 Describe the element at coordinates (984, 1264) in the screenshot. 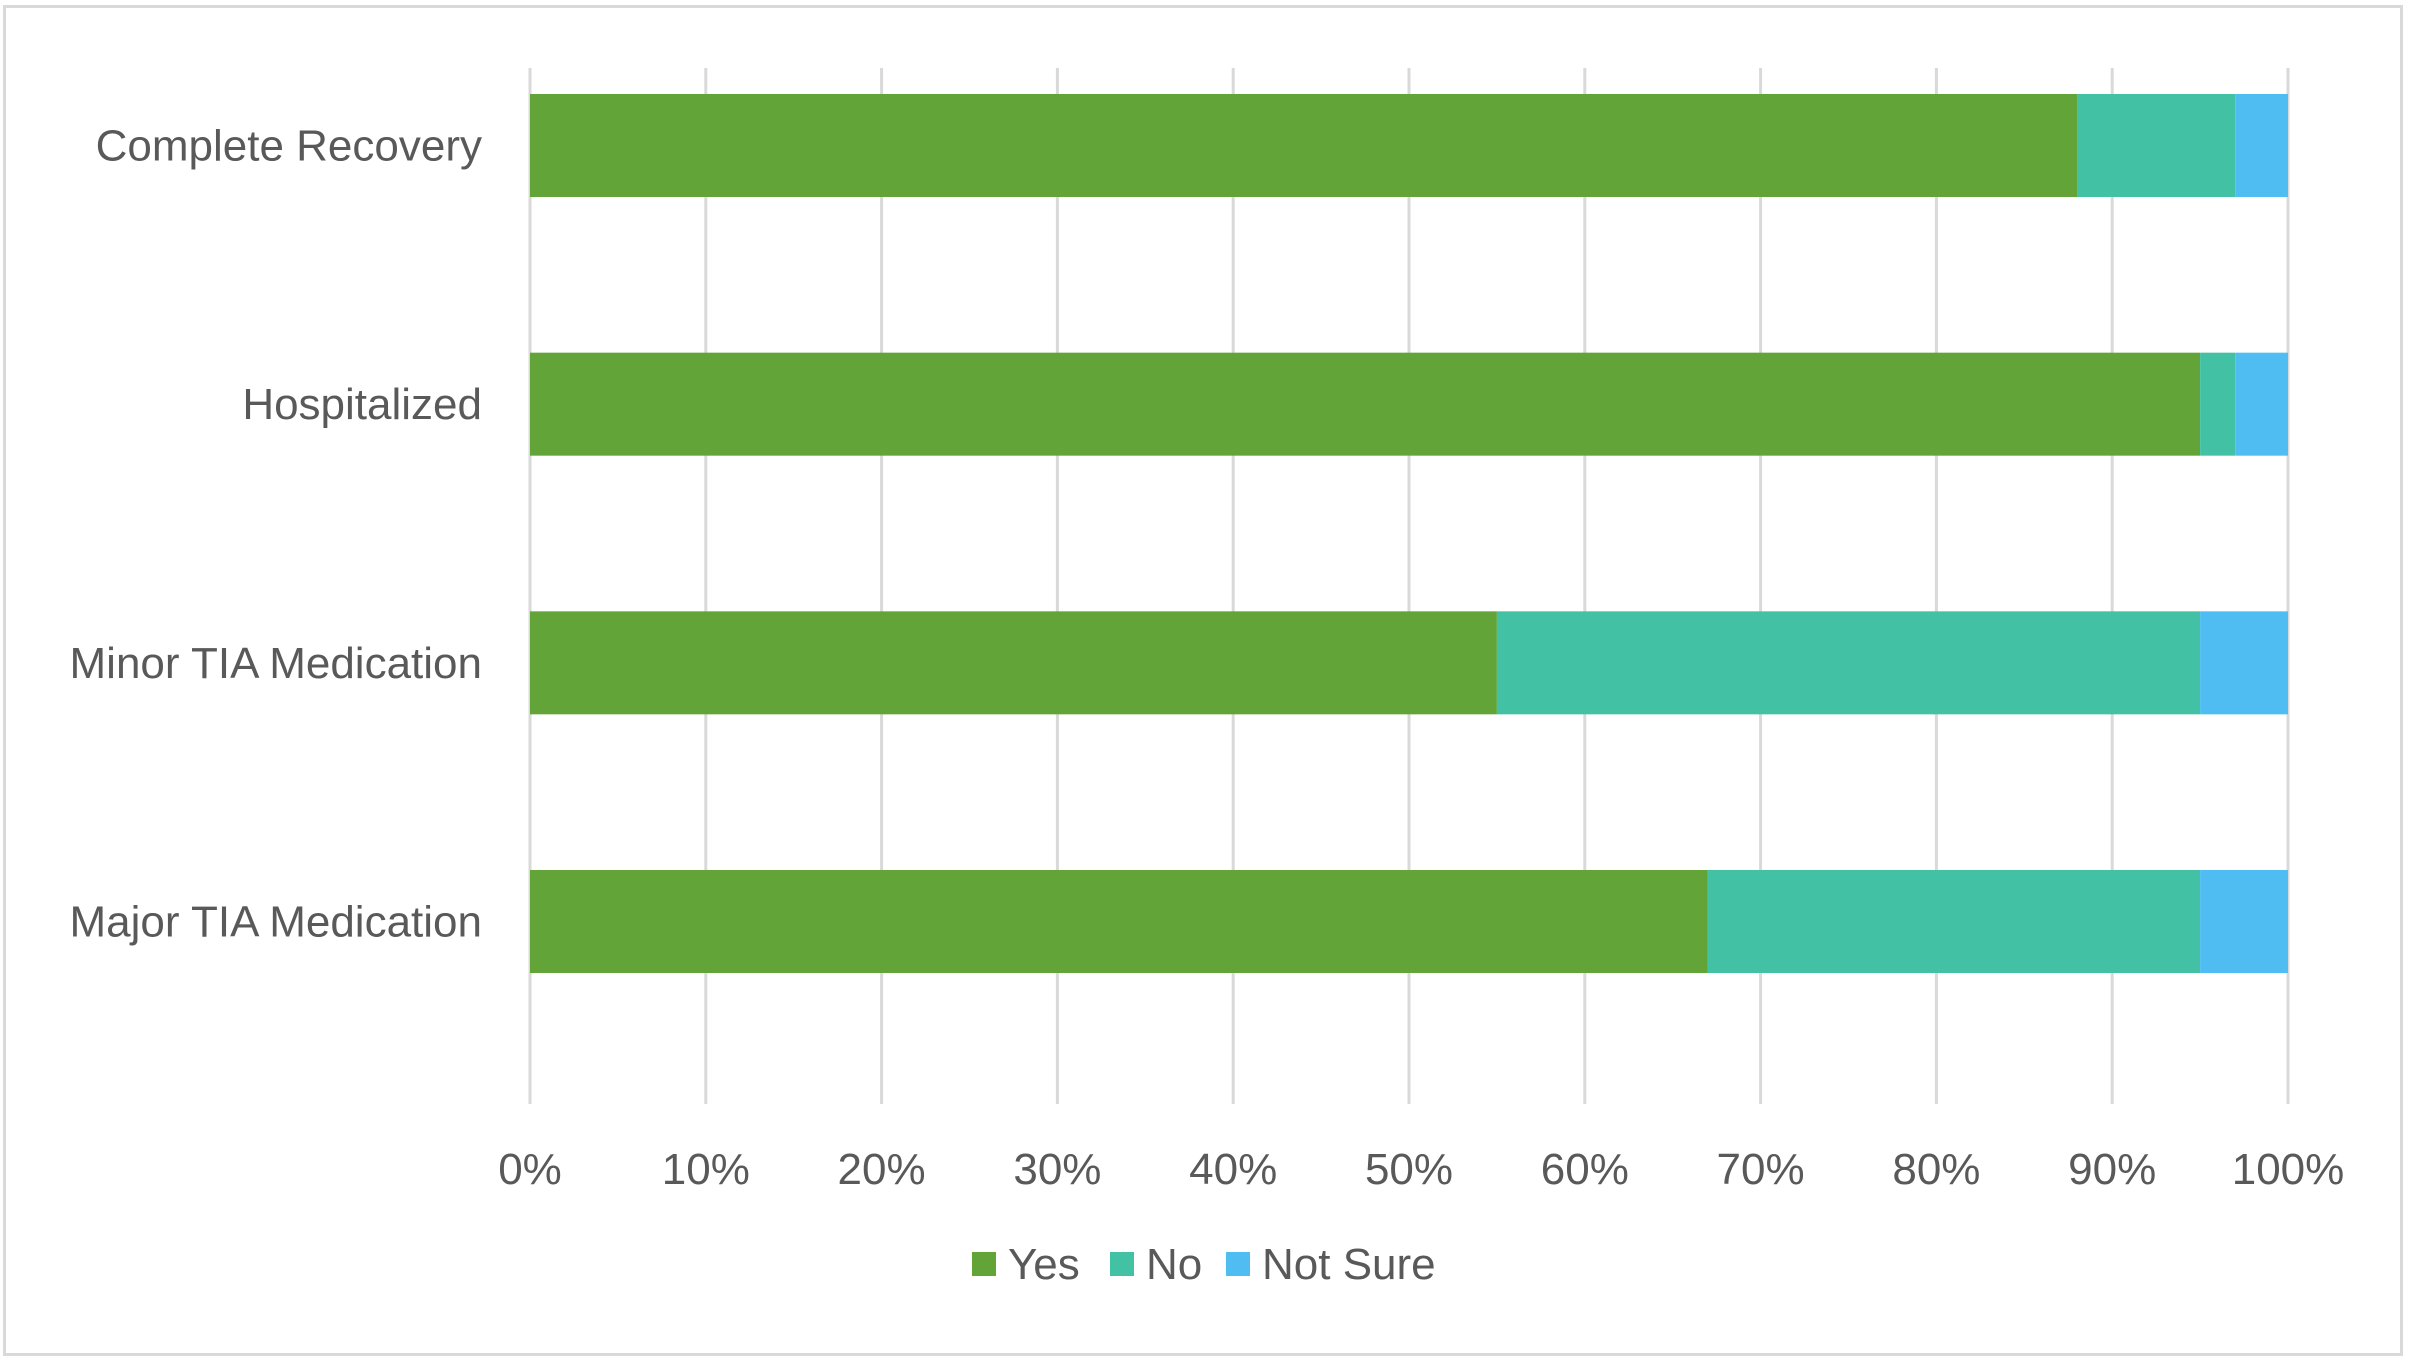

I see `legend-swatch-yes` at that location.